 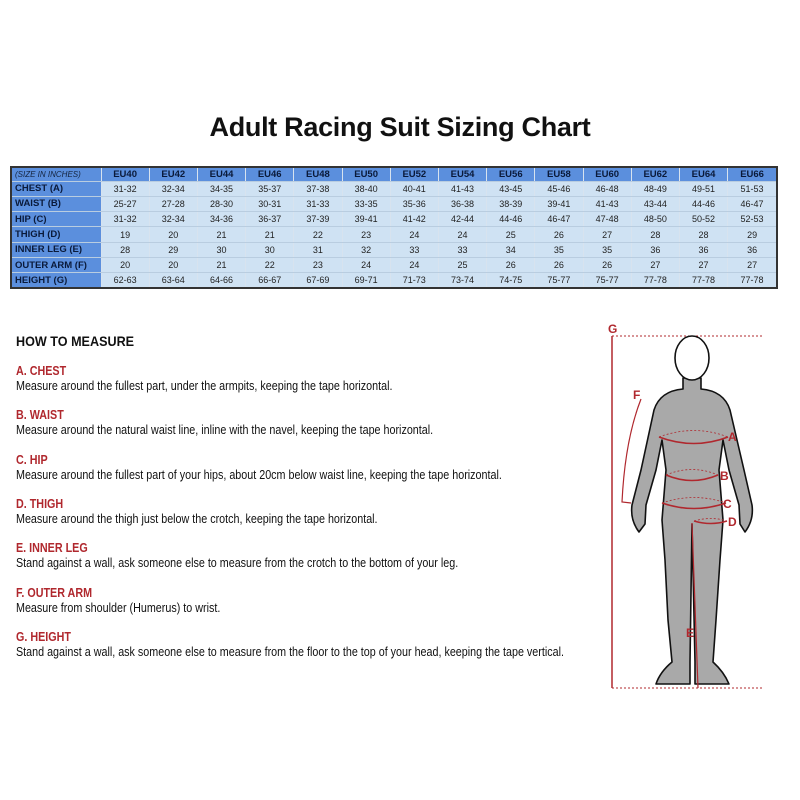 I want to click on table-cell: 28, so click(x=655, y=234).